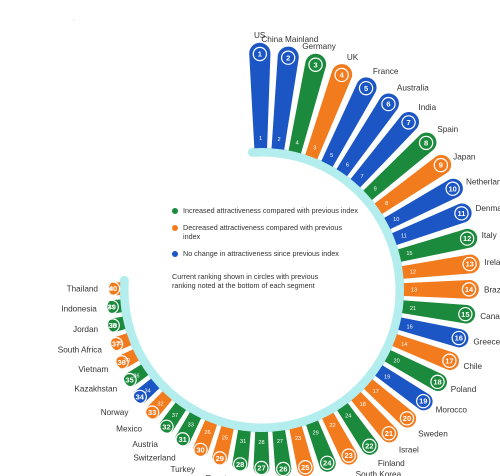  I want to click on previous-rank-label: 28, so click(261, 443).